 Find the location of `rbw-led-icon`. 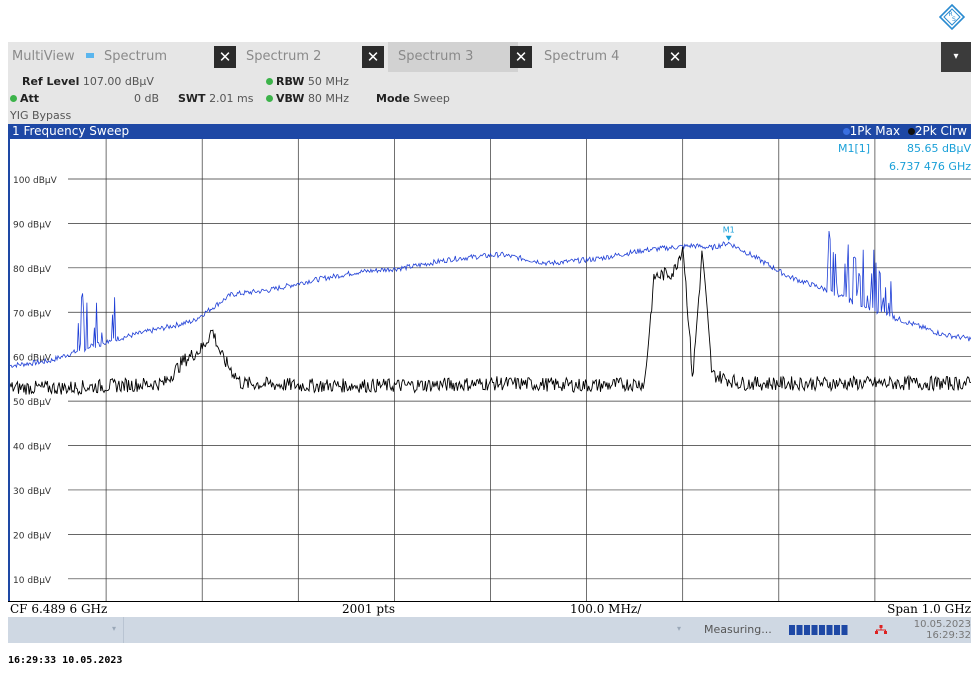

rbw-led-icon is located at coordinates (269, 81).